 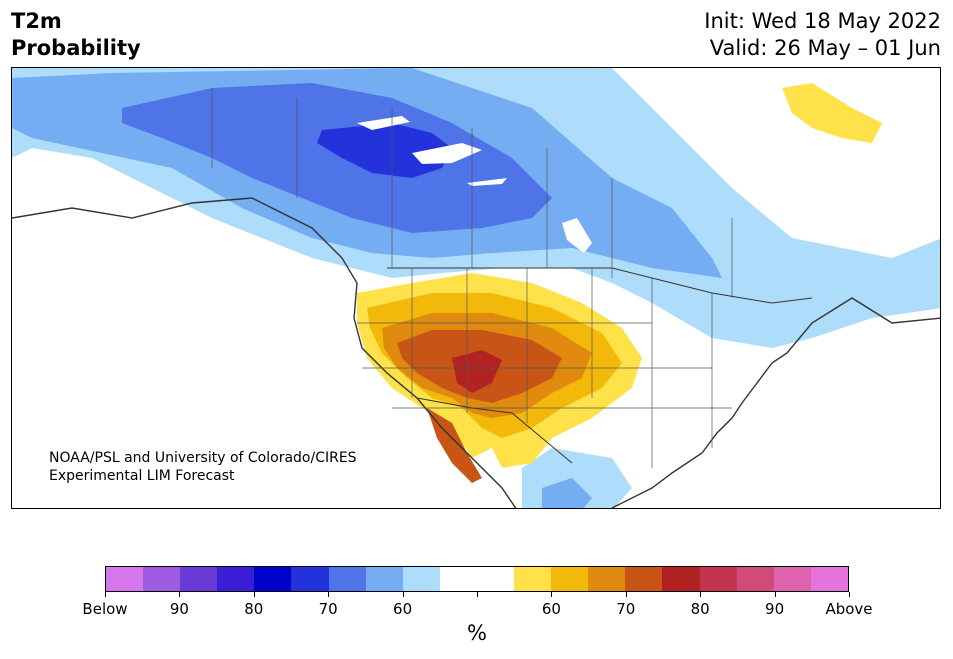 I want to click on map-title: T2m Probability, so click(x=76, y=35).